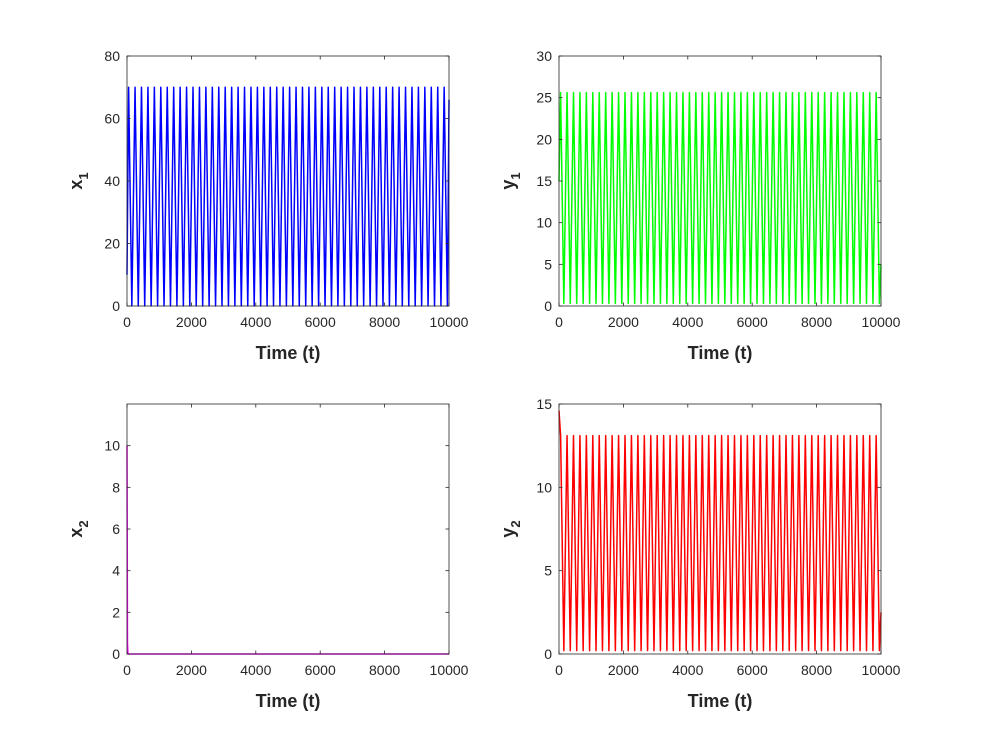 This screenshot has width=981, height=736. Describe the element at coordinates (544, 98) in the screenshot. I see `y-tick-label: 25` at that location.